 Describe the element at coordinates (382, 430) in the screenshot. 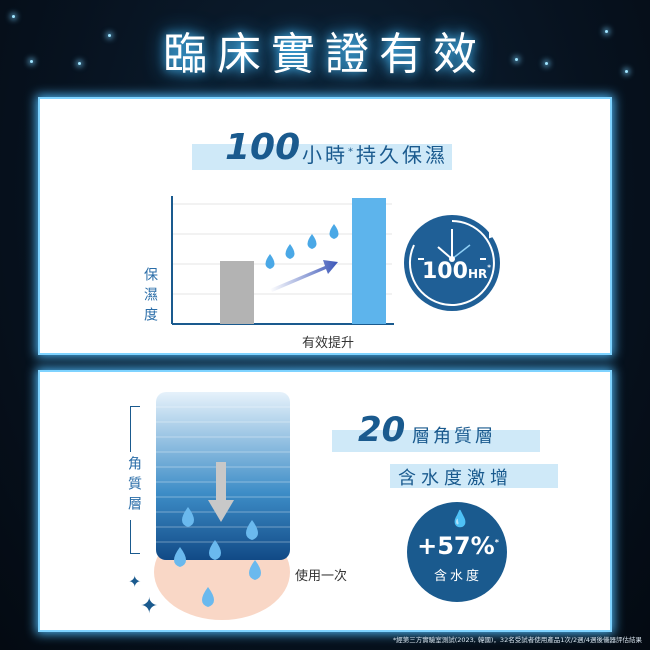

I see `headline-number: 20` at that location.